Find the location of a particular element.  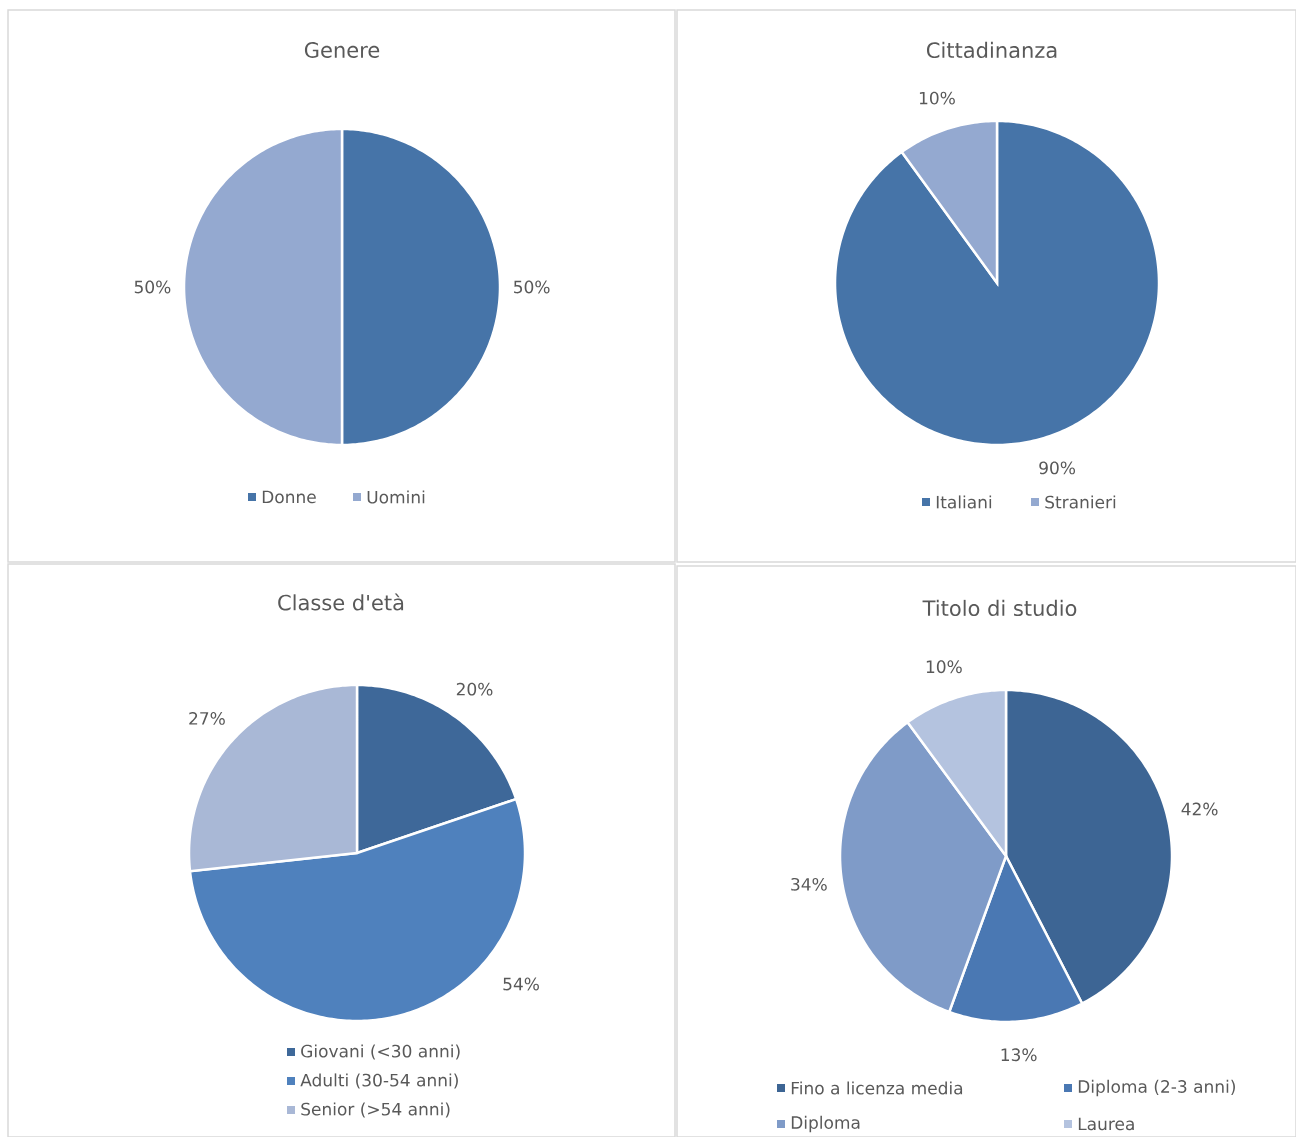

data-label: 42% is located at coordinates (1199, 809).